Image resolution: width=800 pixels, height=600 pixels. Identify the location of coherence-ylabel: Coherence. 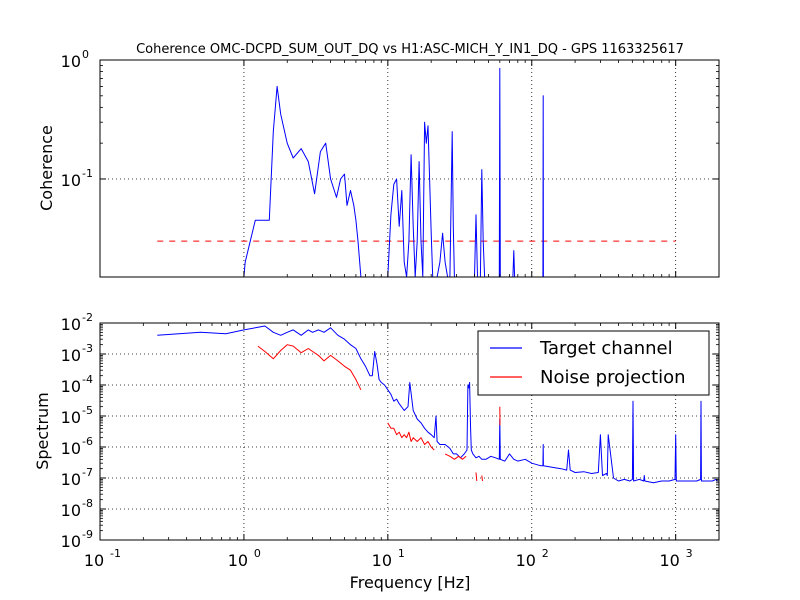
(46, 168).